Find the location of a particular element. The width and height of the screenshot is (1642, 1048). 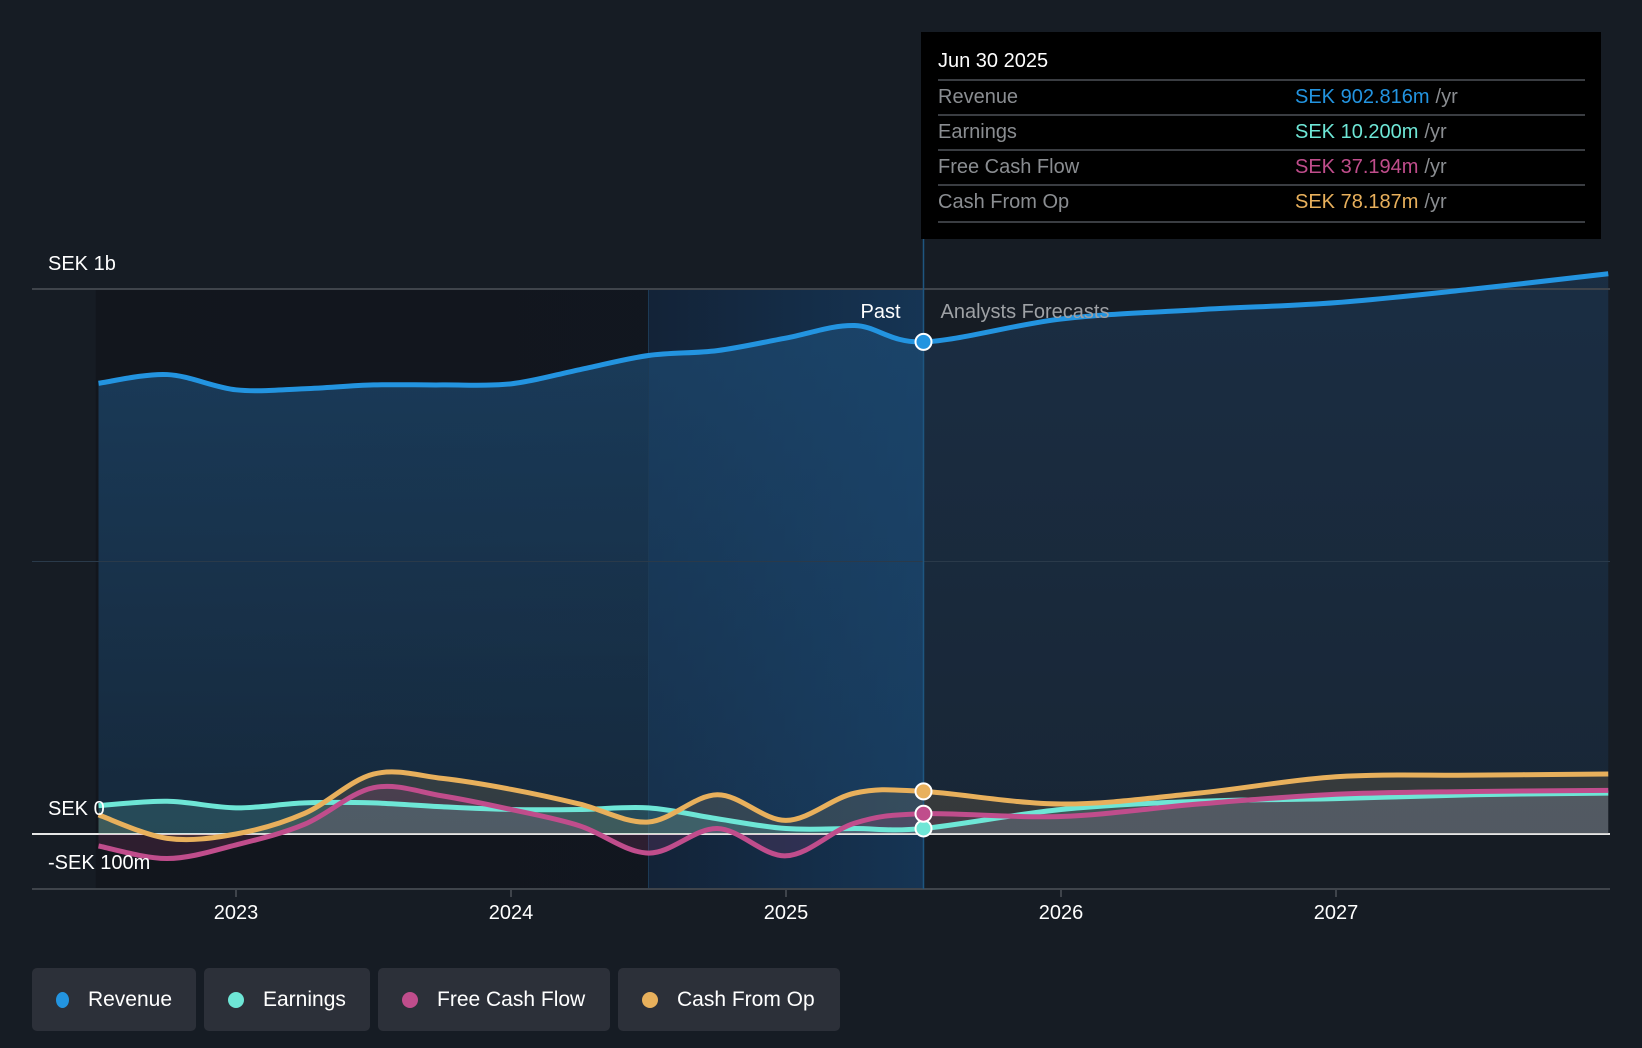

legend-item-earnings: Earnings is located at coordinates (287, 999).